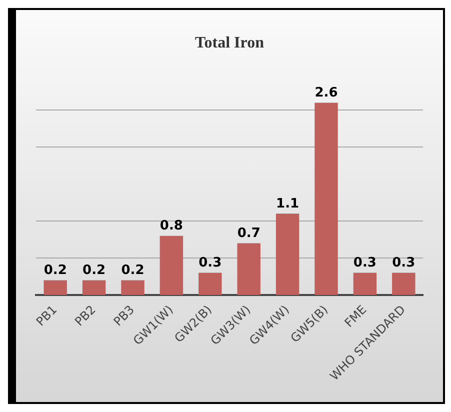  What do you see at coordinates (248, 234) in the screenshot?
I see `data-label: 0.7` at bounding box center [248, 234].